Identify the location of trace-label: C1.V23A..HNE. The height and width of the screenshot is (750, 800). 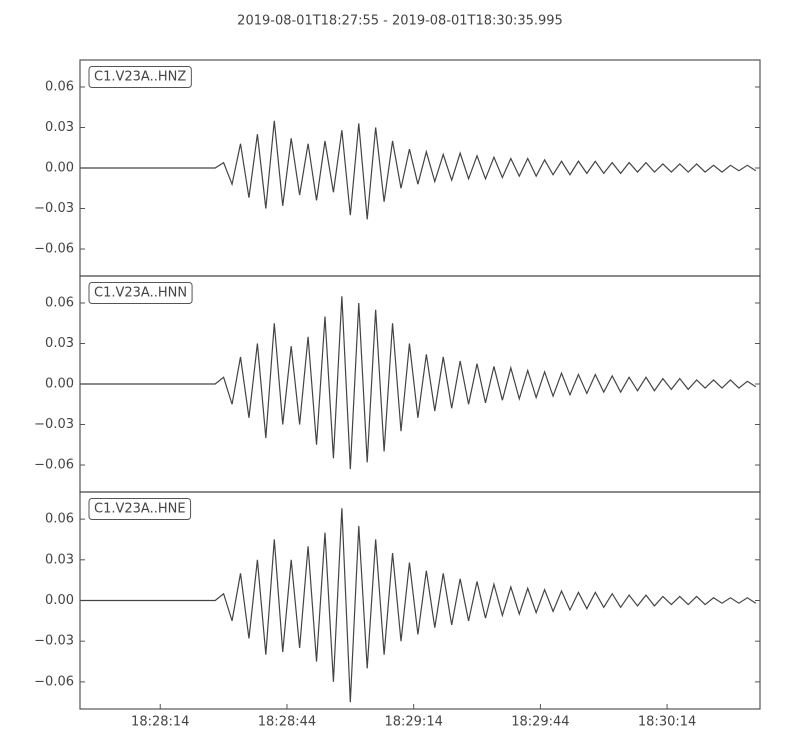
(140, 509).